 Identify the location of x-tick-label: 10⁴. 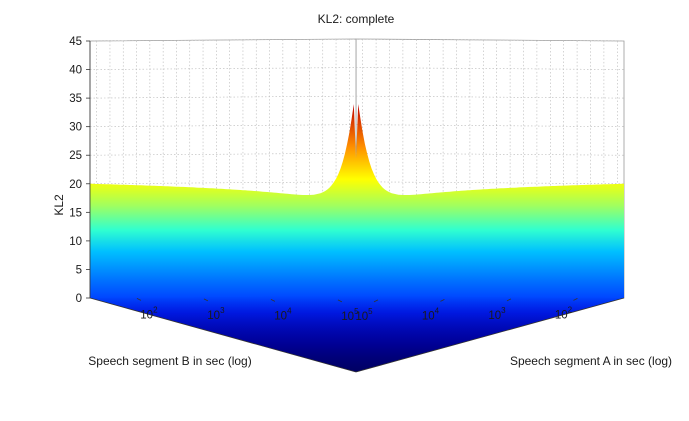
(283, 314).